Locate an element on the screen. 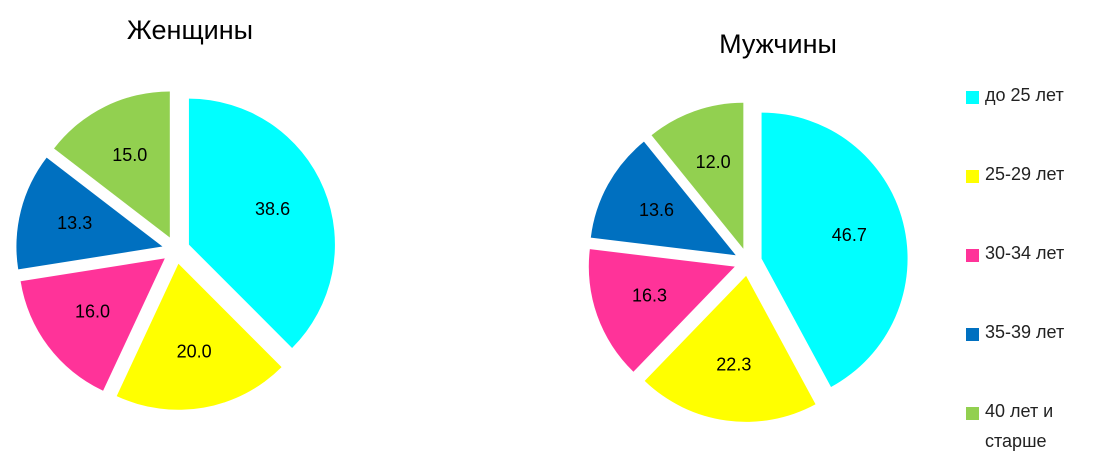  data-label: 38.6 is located at coordinates (272, 209).